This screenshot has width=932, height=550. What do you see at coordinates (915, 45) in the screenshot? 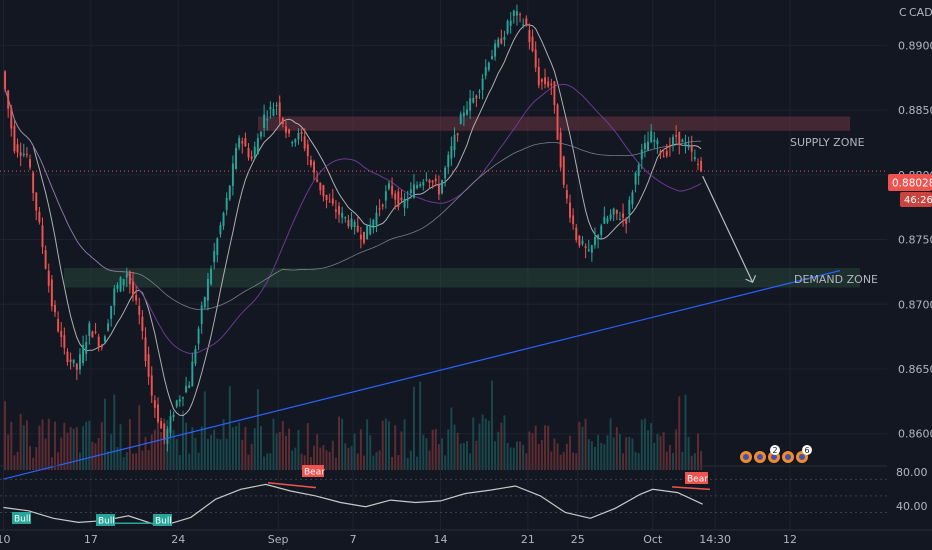
I see `y-tick-label: 0.89000` at bounding box center [915, 45].